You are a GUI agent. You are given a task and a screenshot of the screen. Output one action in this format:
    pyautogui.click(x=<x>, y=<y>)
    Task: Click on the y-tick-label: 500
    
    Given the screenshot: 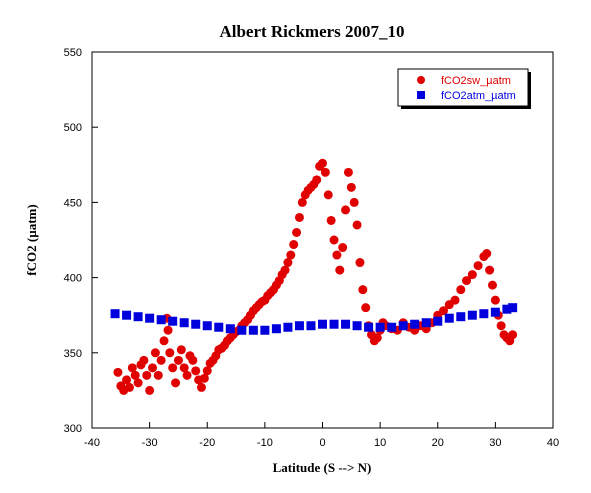 What is the action you would take?
    pyautogui.click(x=73, y=128)
    